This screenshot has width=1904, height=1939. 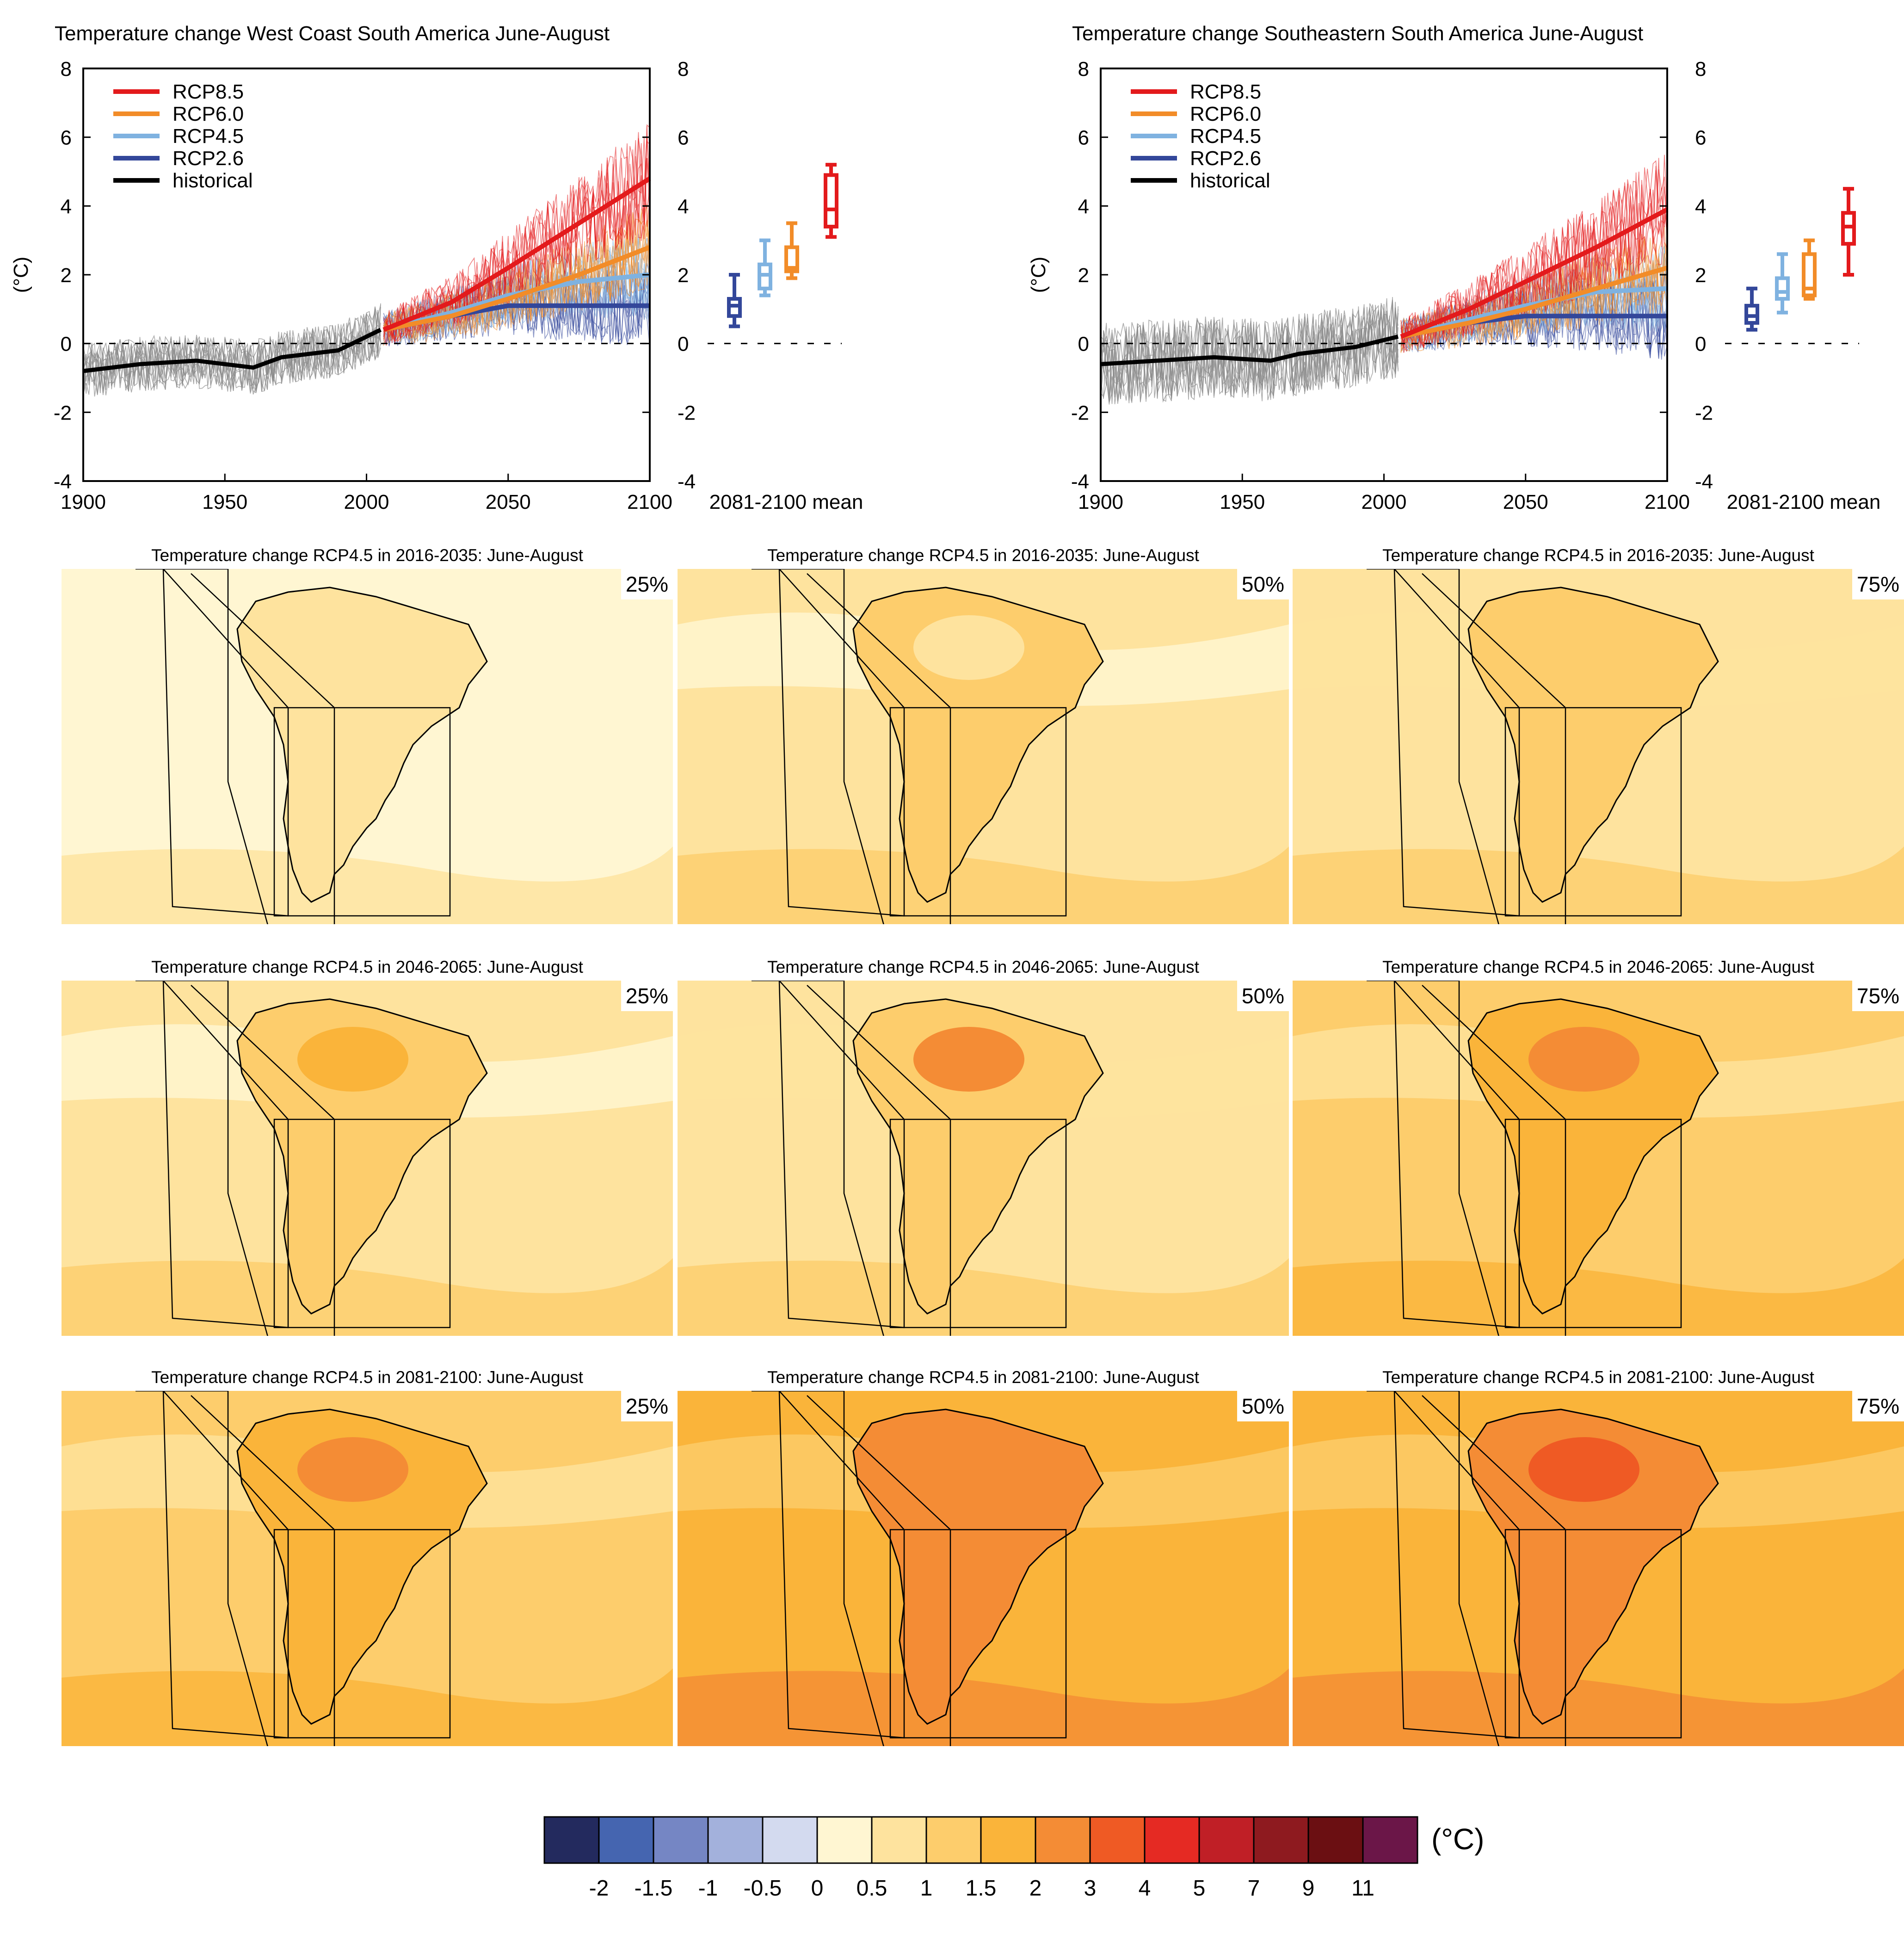 I want to click on x-tick-label: 1950, so click(x=1242, y=502).